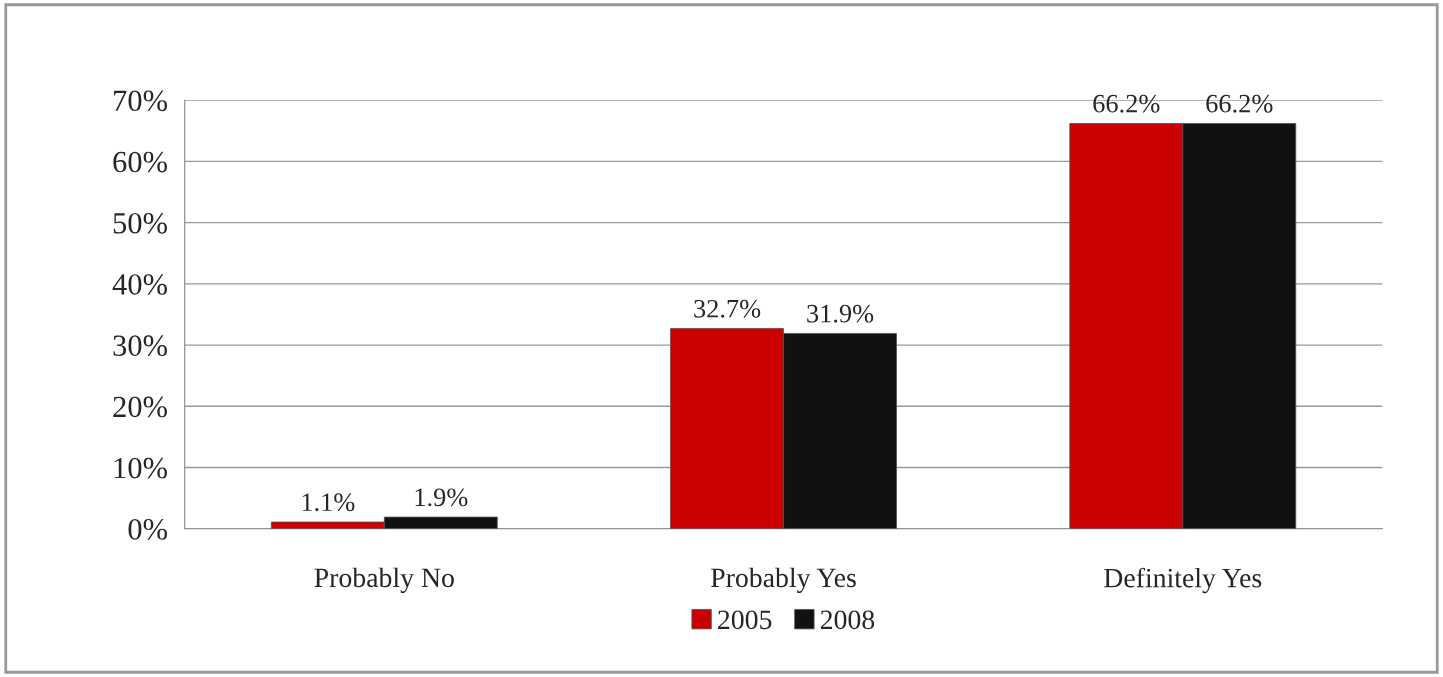 This screenshot has height=677, width=1443. What do you see at coordinates (140, 101) in the screenshot?
I see `y-tick-label: 70%` at bounding box center [140, 101].